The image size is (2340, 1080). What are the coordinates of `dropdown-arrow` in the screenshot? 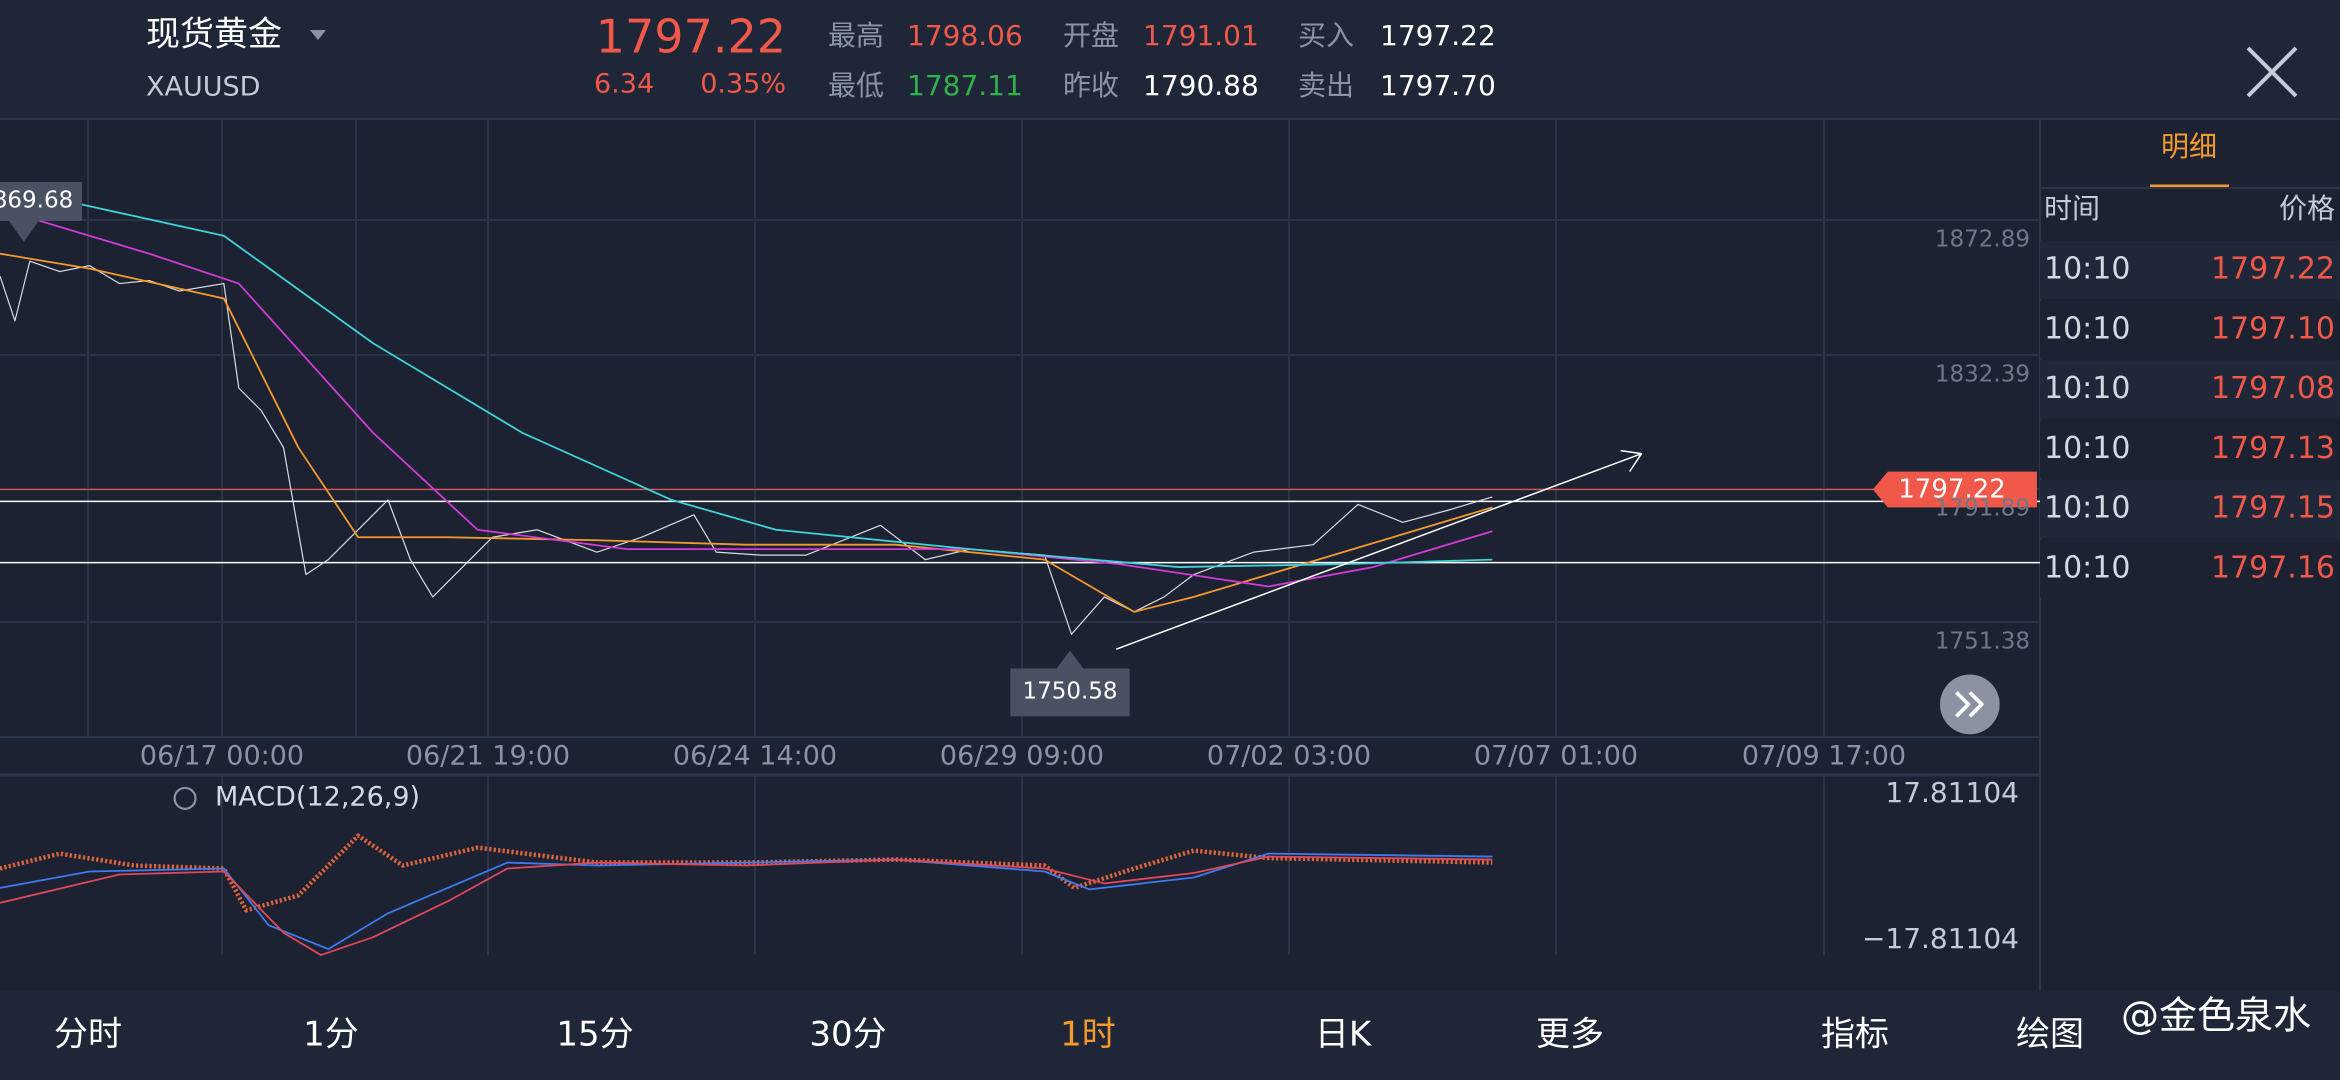 It's located at (318, 35).